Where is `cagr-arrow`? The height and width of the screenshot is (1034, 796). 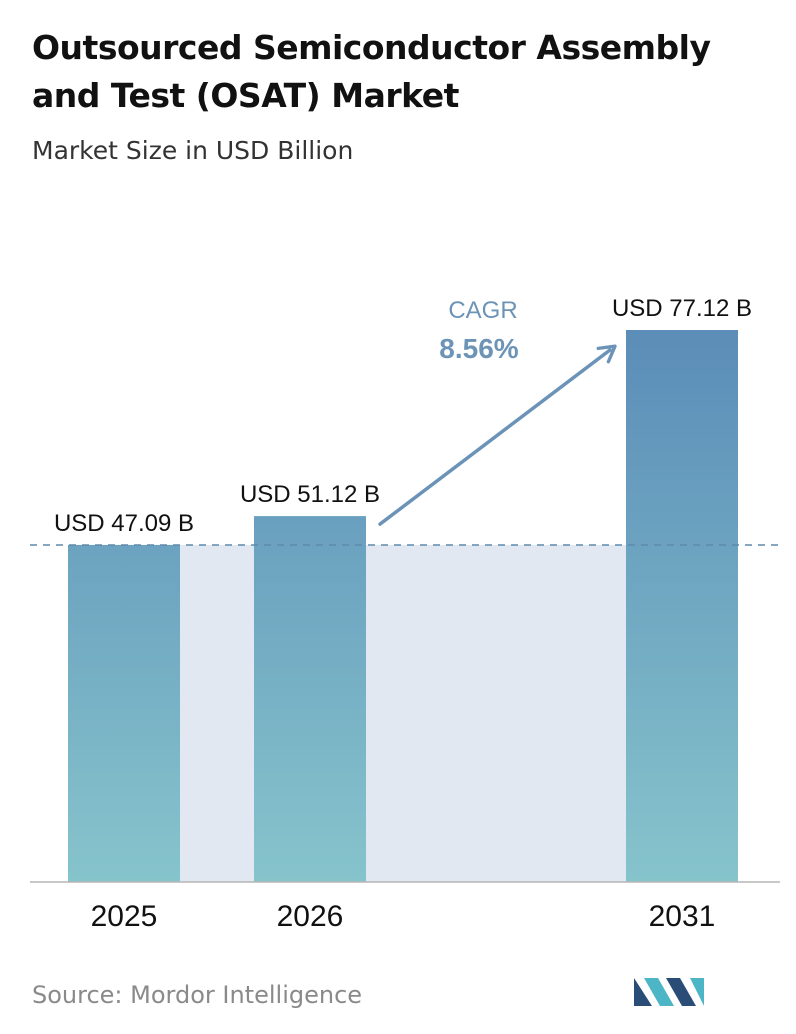 cagr-arrow is located at coordinates (497, 435).